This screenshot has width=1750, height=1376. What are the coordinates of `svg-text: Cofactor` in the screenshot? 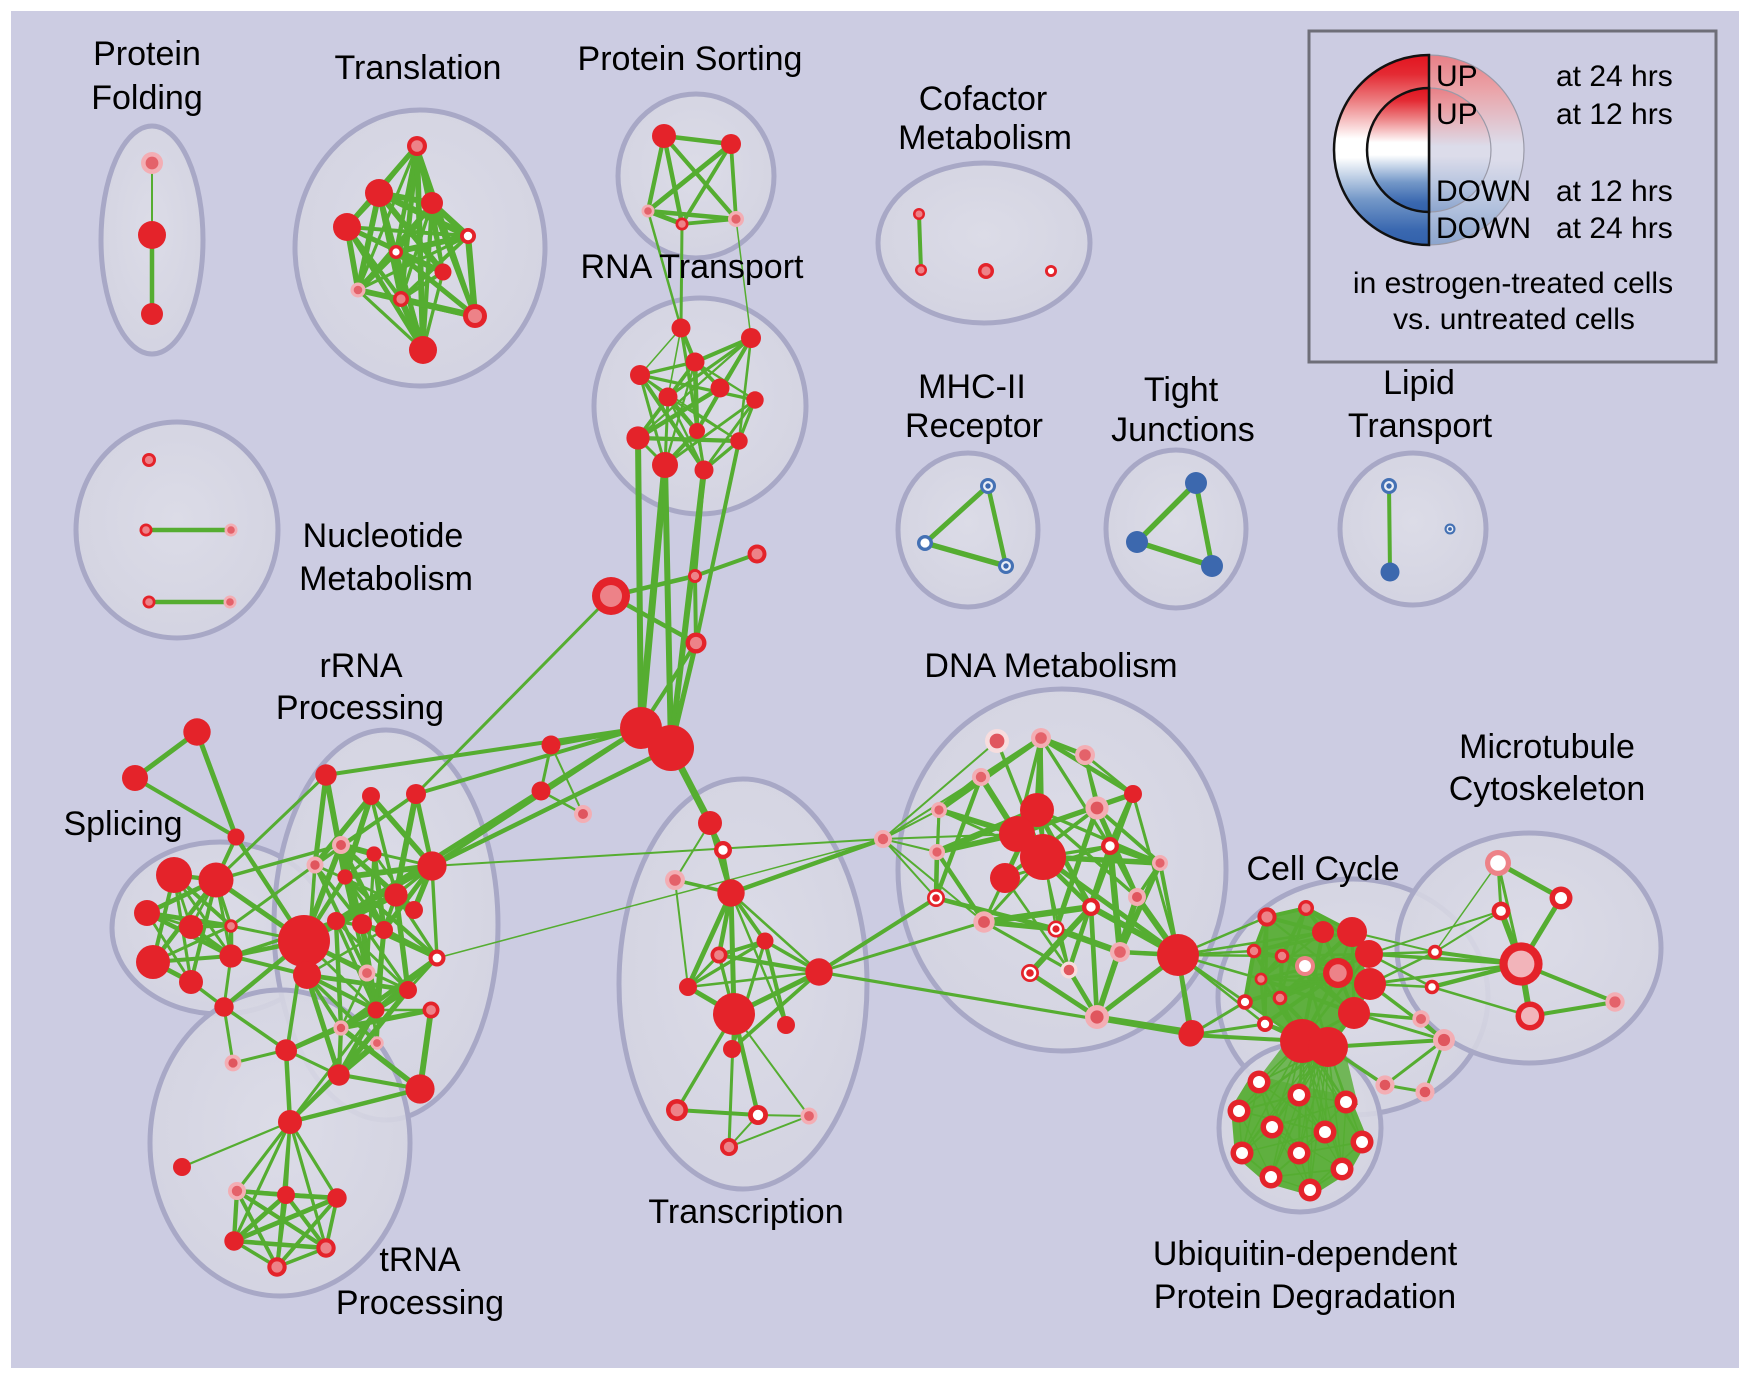 It's located at (983, 99).